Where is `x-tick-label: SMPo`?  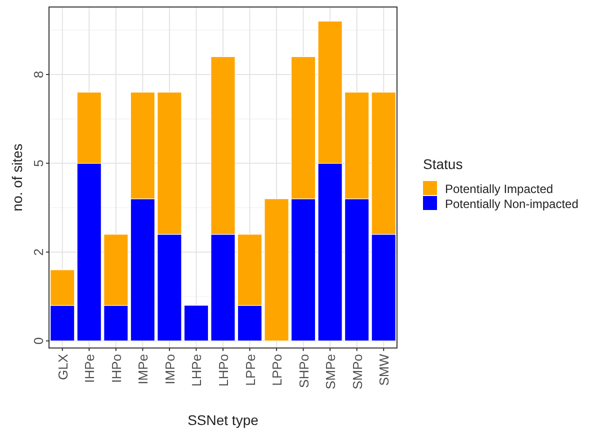 x-tick-label: SMPo is located at coordinates (357, 372).